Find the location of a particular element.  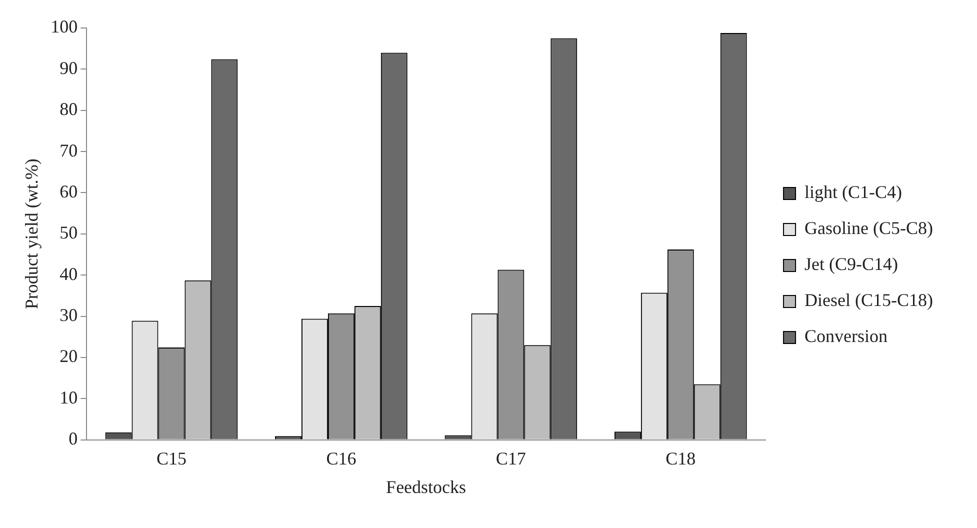

y-tick-label: 90 is located at coordinates (69, 68).